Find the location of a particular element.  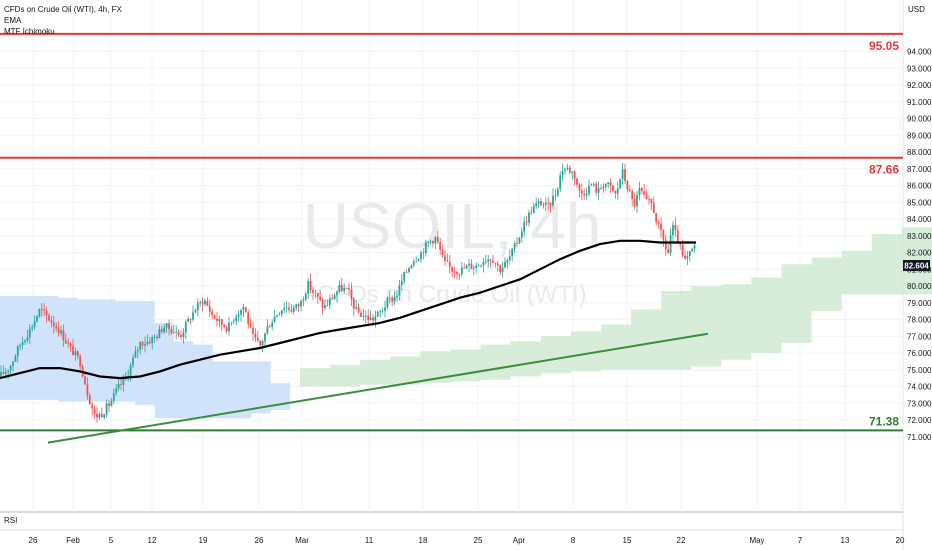

price-tick-label: 73.000 is located at coordinates (919, 403).